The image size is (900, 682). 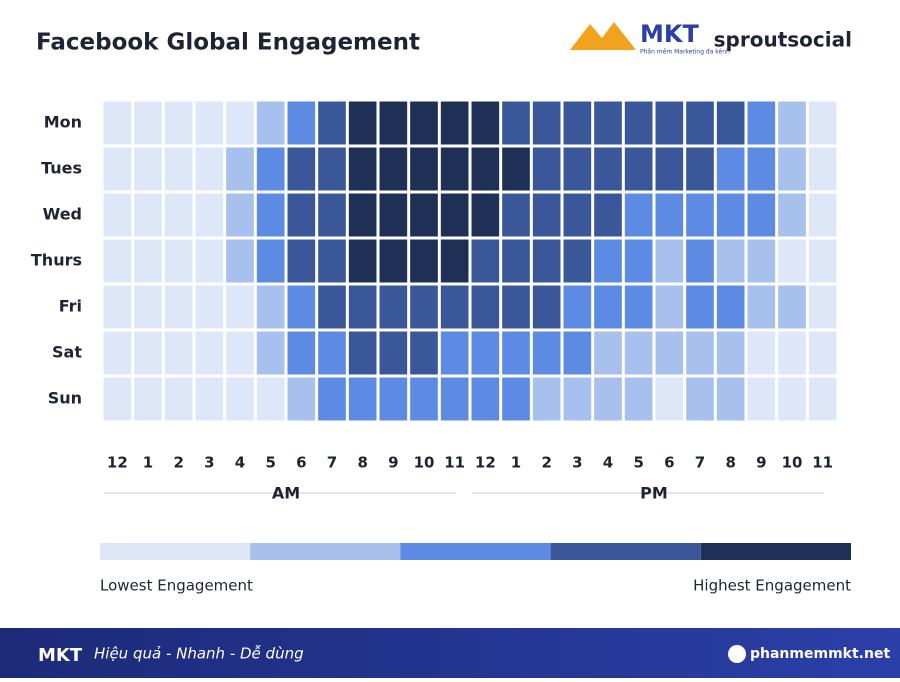 I want to click on row-label: Sat, so click(x=67, y=352).